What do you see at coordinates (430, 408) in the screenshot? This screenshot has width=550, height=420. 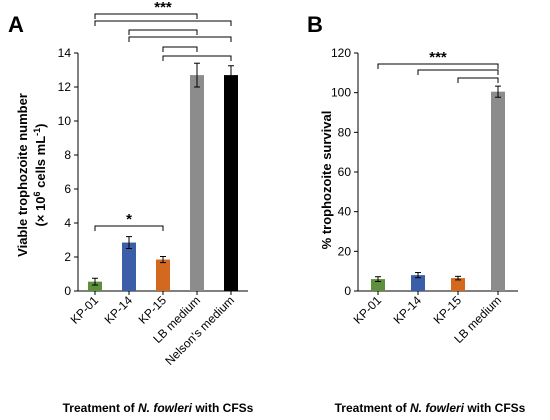 I see `panel-b-x-axis-title: Treatment of N. fowleri with CFSs` at bounding box center [430, 408].